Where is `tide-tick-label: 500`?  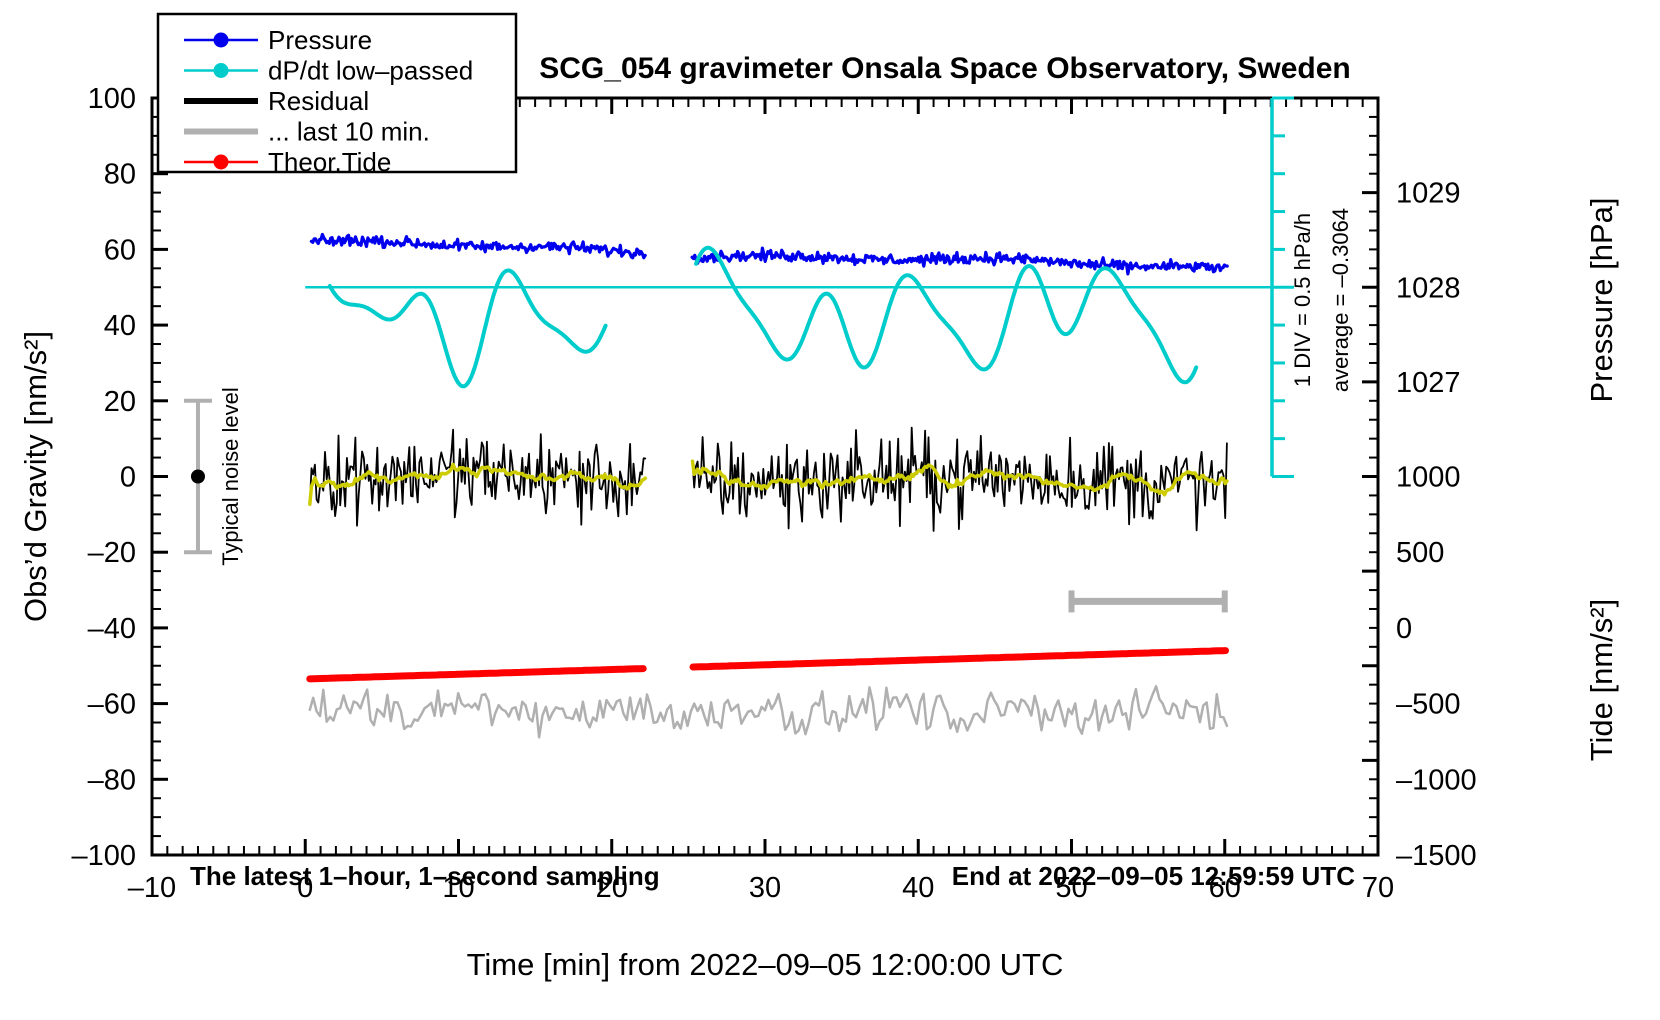
tide-tick-label: 500 is located at coordinates (1420, 553).